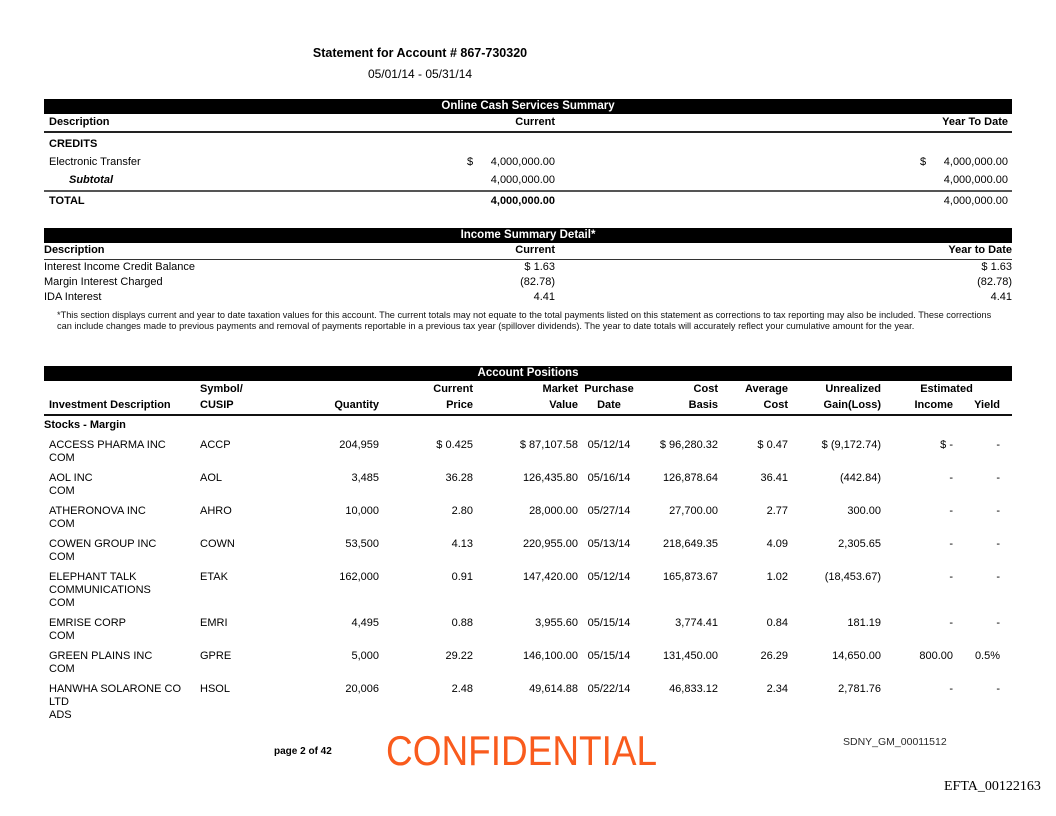 Image resolution: width=1056 pixels, height=816 pixels. What do you see at coordinates (420, 53) in the screenshot?
I see `statement-title: Statement for Account # 867-730320` at bounding box center [420, 53].